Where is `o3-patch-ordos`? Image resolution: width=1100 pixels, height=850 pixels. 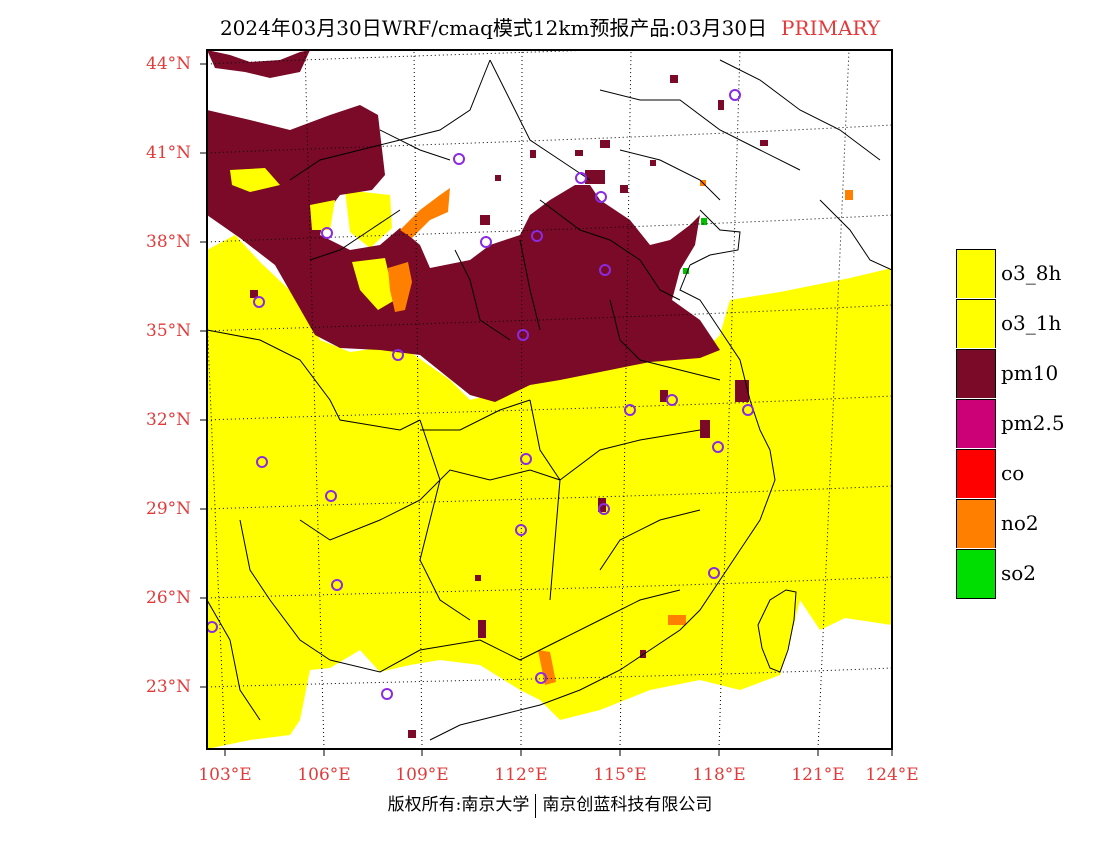 o3-patch-ordos is located at coordinates (368, 219).